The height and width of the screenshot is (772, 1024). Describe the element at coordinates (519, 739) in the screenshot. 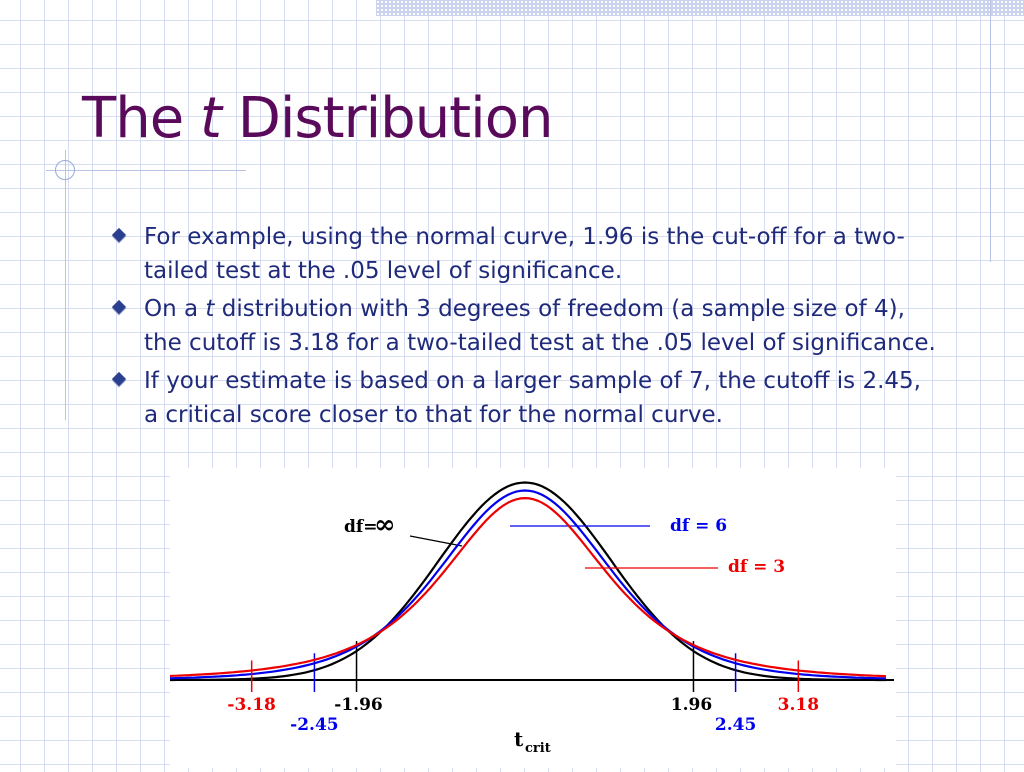

I see `x-axis-label: t` at that location.